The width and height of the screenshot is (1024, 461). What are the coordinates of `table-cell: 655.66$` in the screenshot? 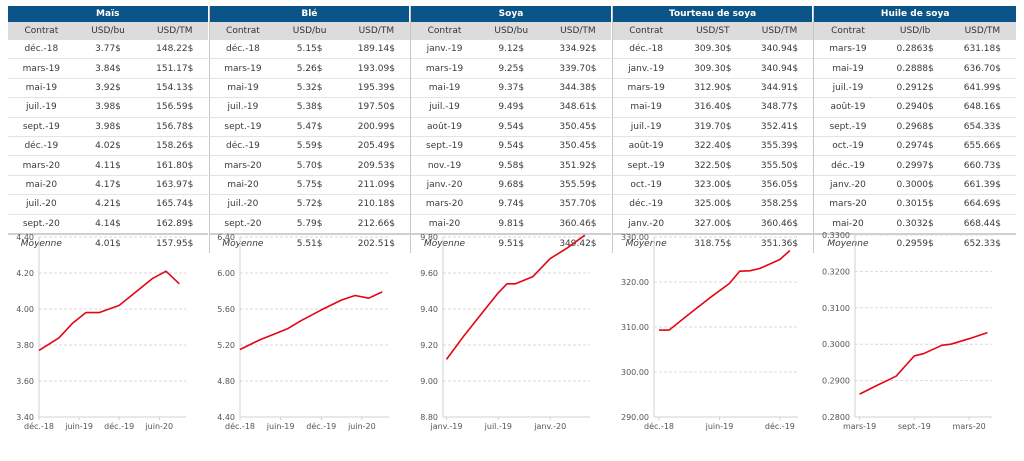 It's located at (982, 145).